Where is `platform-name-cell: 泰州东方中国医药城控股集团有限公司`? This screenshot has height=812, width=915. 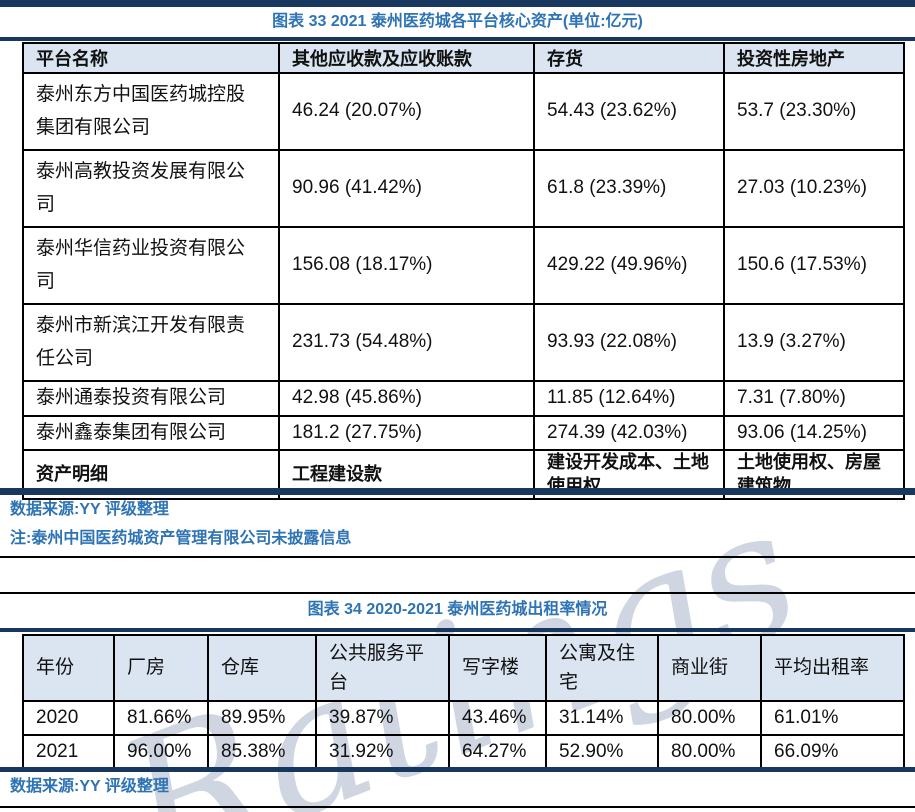
platform-name-cell: 泰州东方中国医药城控股集团有限公司 is located at coordinates (151, 111).